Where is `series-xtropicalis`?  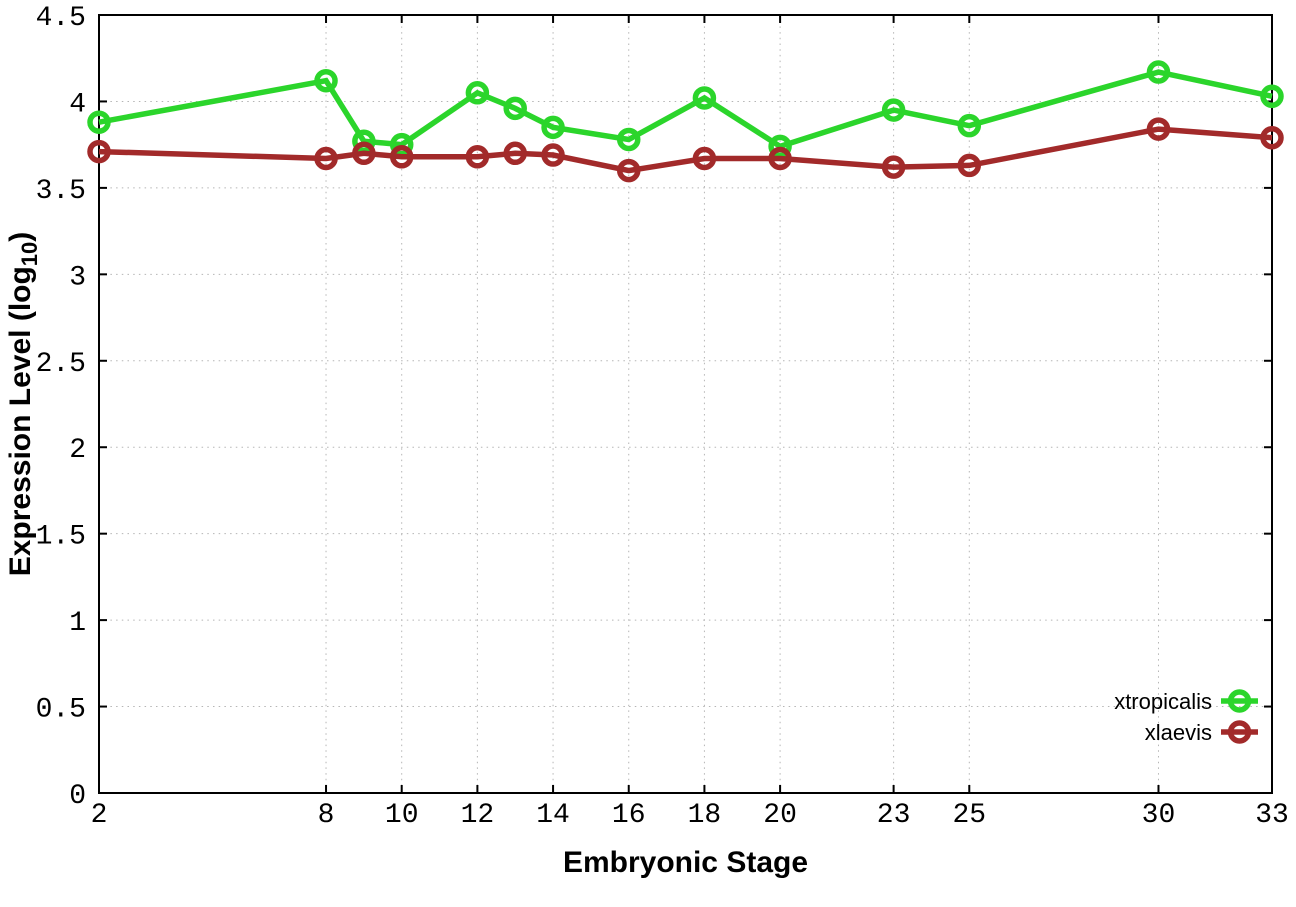 series-xtropicalis is located at coordinates (685, 109).